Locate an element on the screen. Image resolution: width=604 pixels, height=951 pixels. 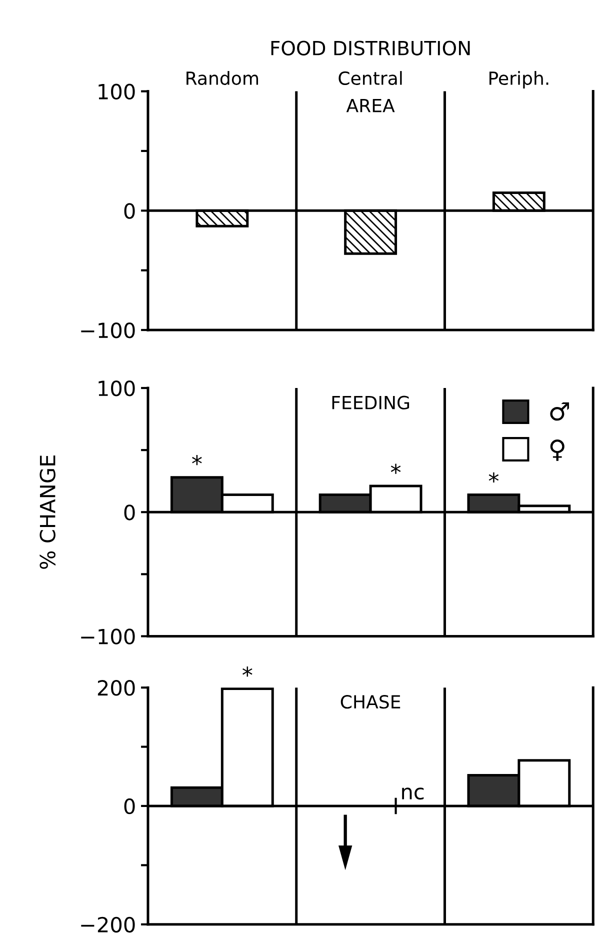
y-tick-label: 200 is located at coordinates (116, 688).